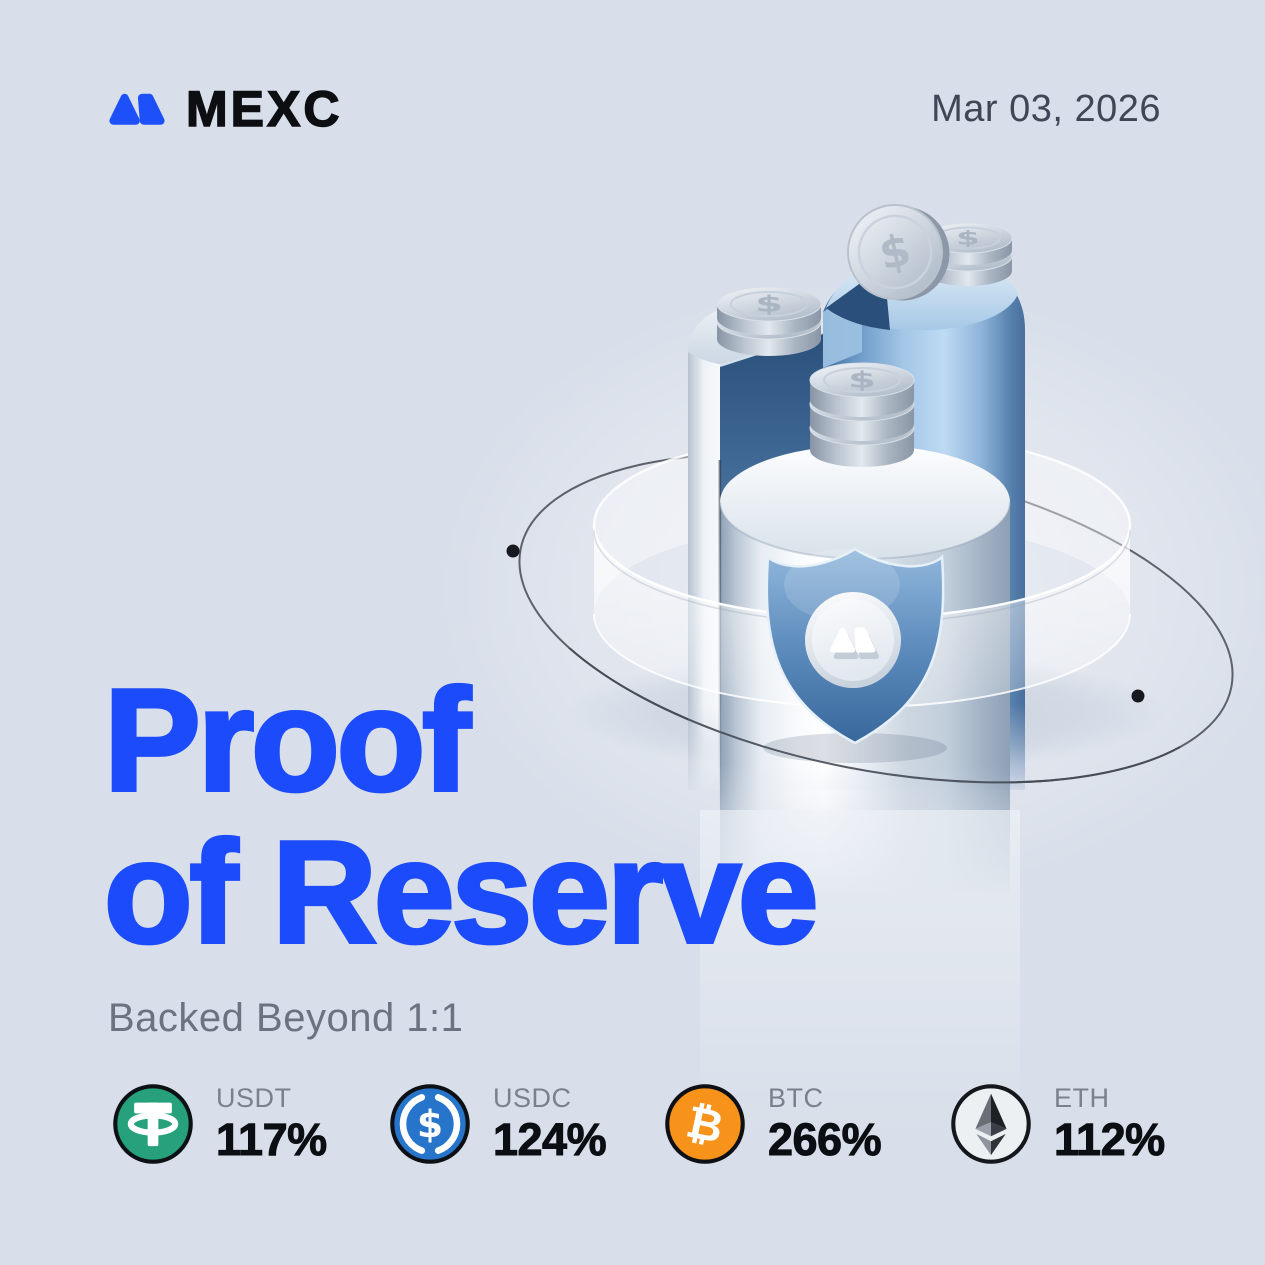 This screenshot has width=1265, height=1265. What do you see at coordinates (272, 1140) in the screenshot?
I see `stat-value: 117%` at bounding box center [272, 1140].